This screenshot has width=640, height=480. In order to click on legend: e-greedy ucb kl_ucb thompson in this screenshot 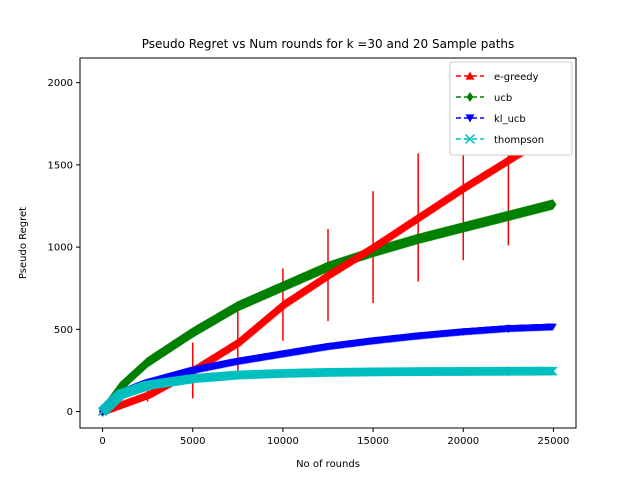, I will do `click(511, 108)`.